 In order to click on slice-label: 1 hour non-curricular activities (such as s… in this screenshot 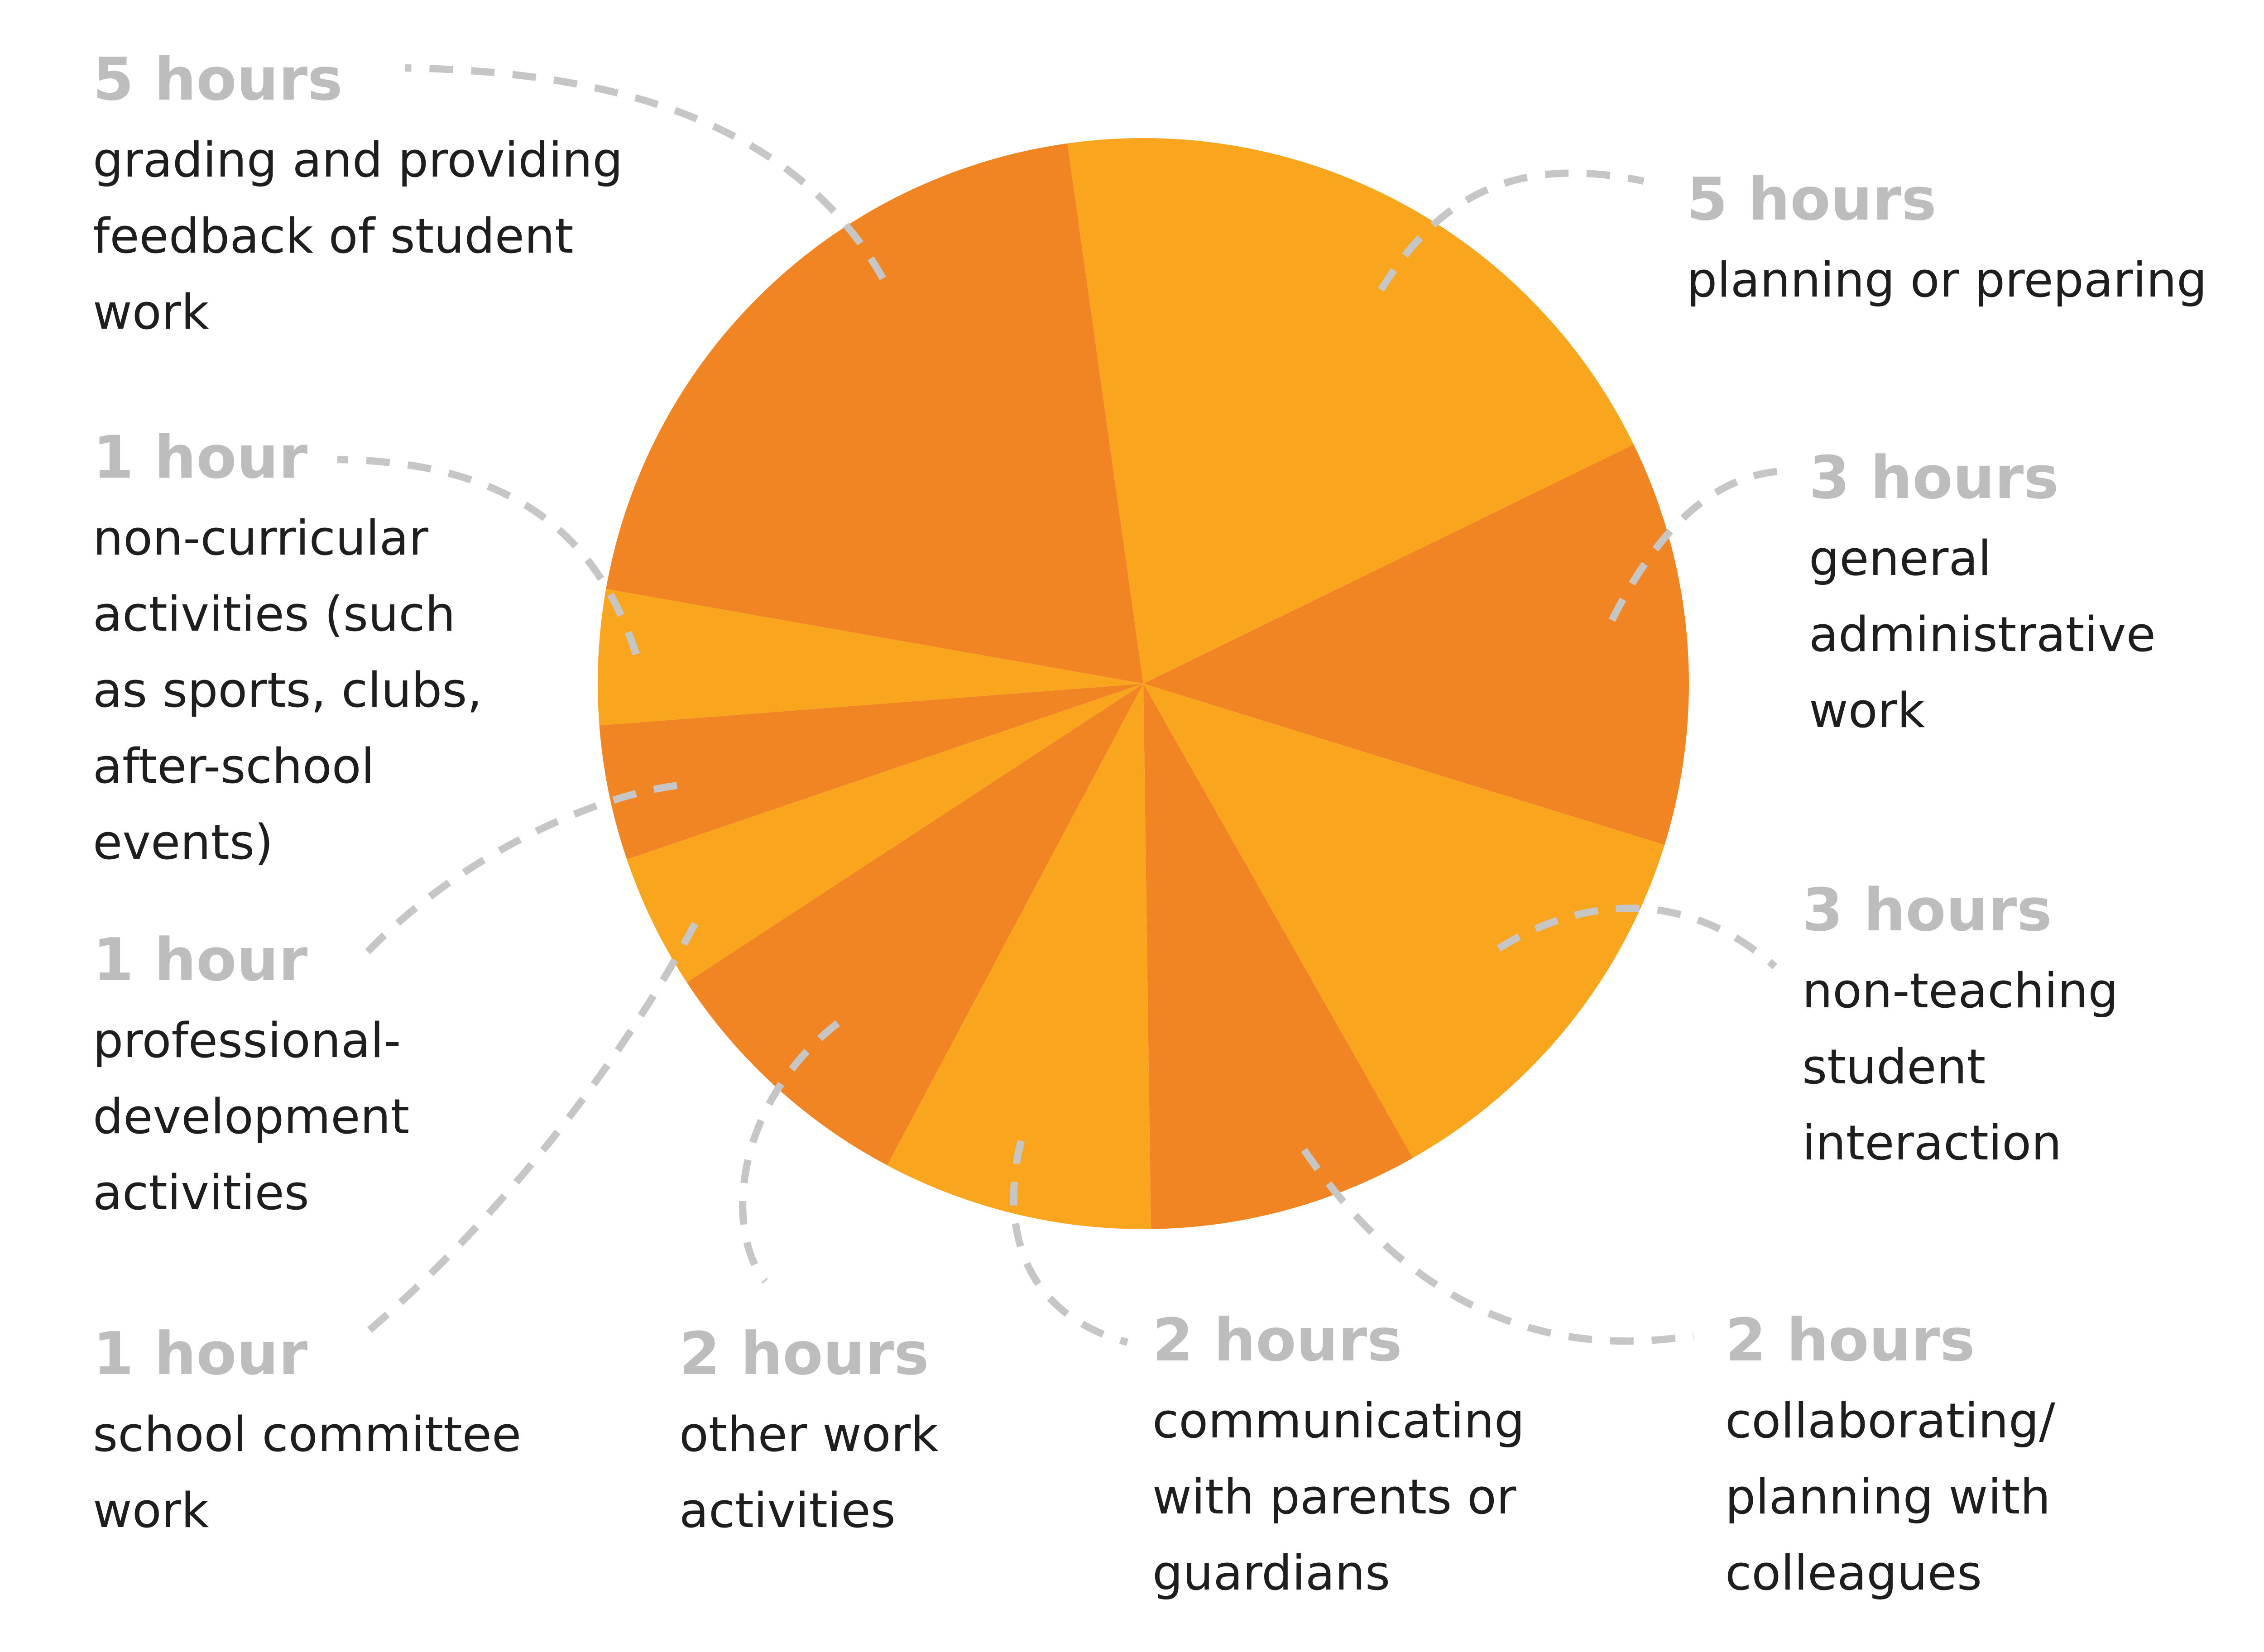, I will do `click(287, 646)`.